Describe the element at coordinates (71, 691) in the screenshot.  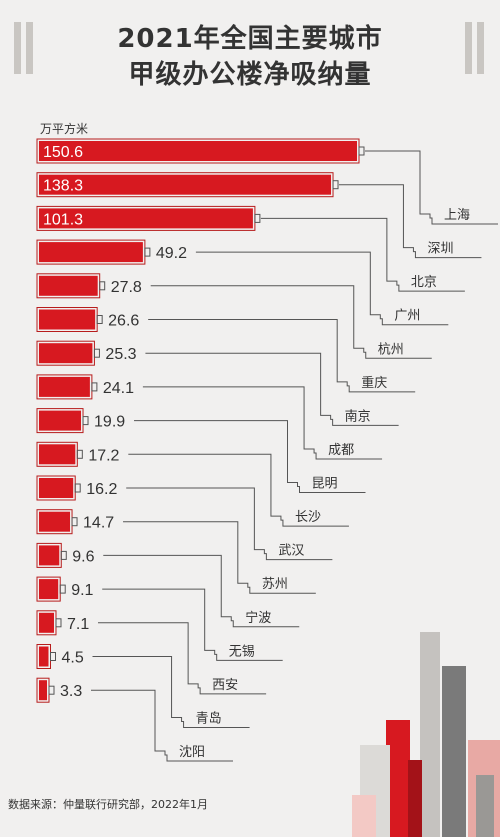
I see `value-label: 3.3` at that location.